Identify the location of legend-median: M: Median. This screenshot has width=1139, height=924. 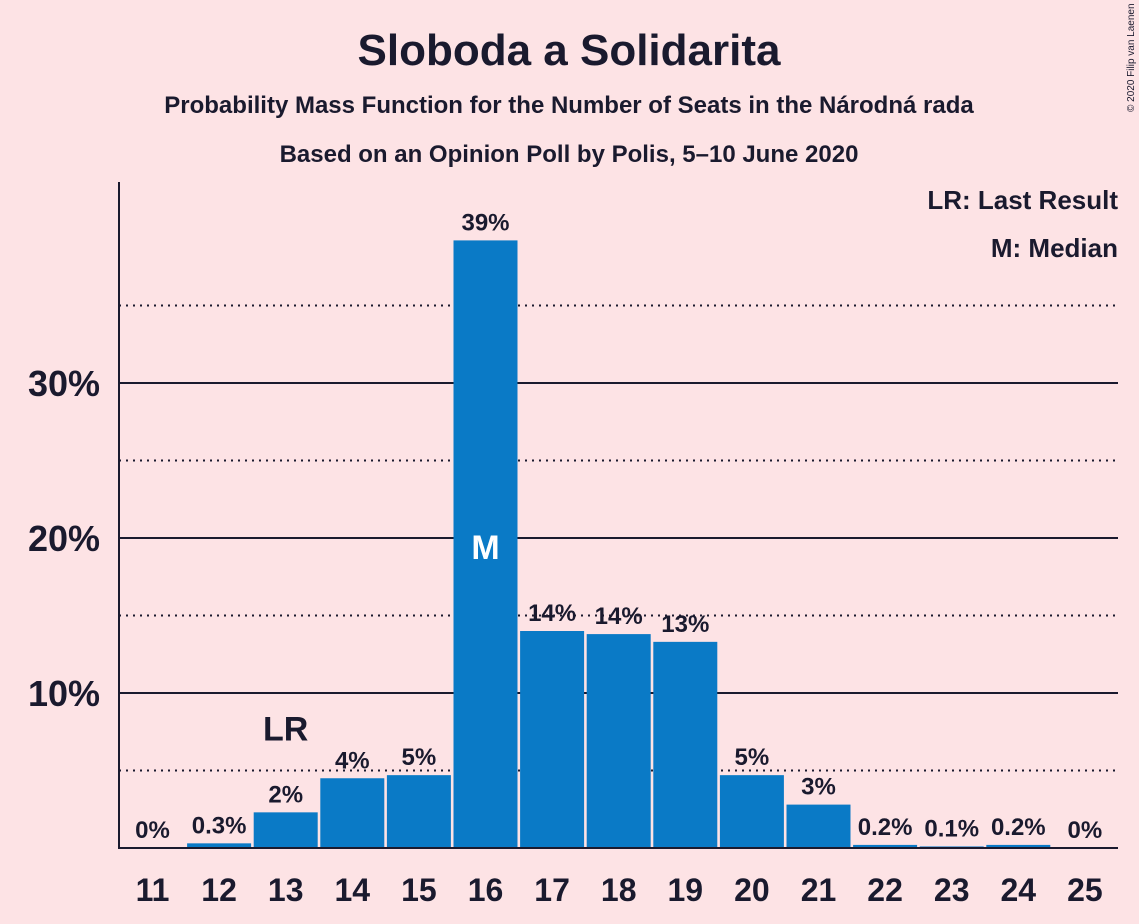
(1054, 248).